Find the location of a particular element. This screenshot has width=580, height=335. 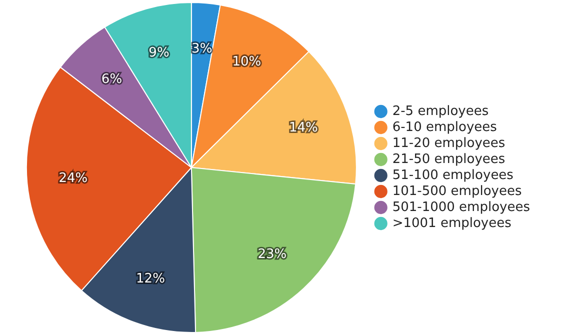

data-label: 3% is located at coordinates (202, 49).